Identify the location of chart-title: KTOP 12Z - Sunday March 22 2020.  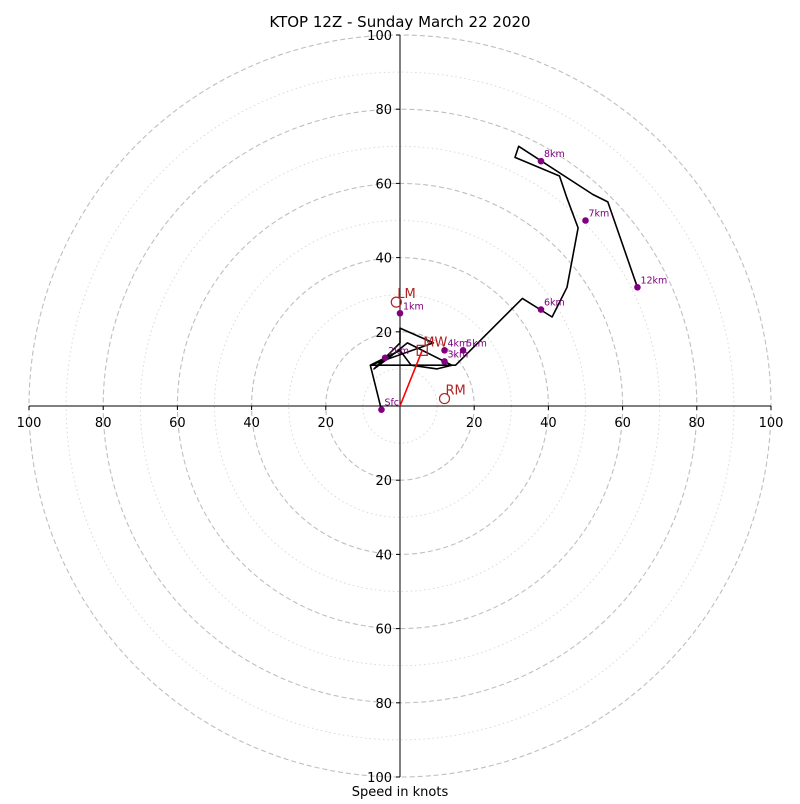
(399, 22).